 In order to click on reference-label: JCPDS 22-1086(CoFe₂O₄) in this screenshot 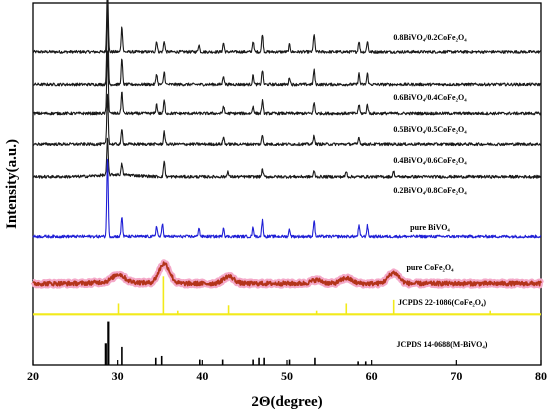, I will do `click(442, 302)`.